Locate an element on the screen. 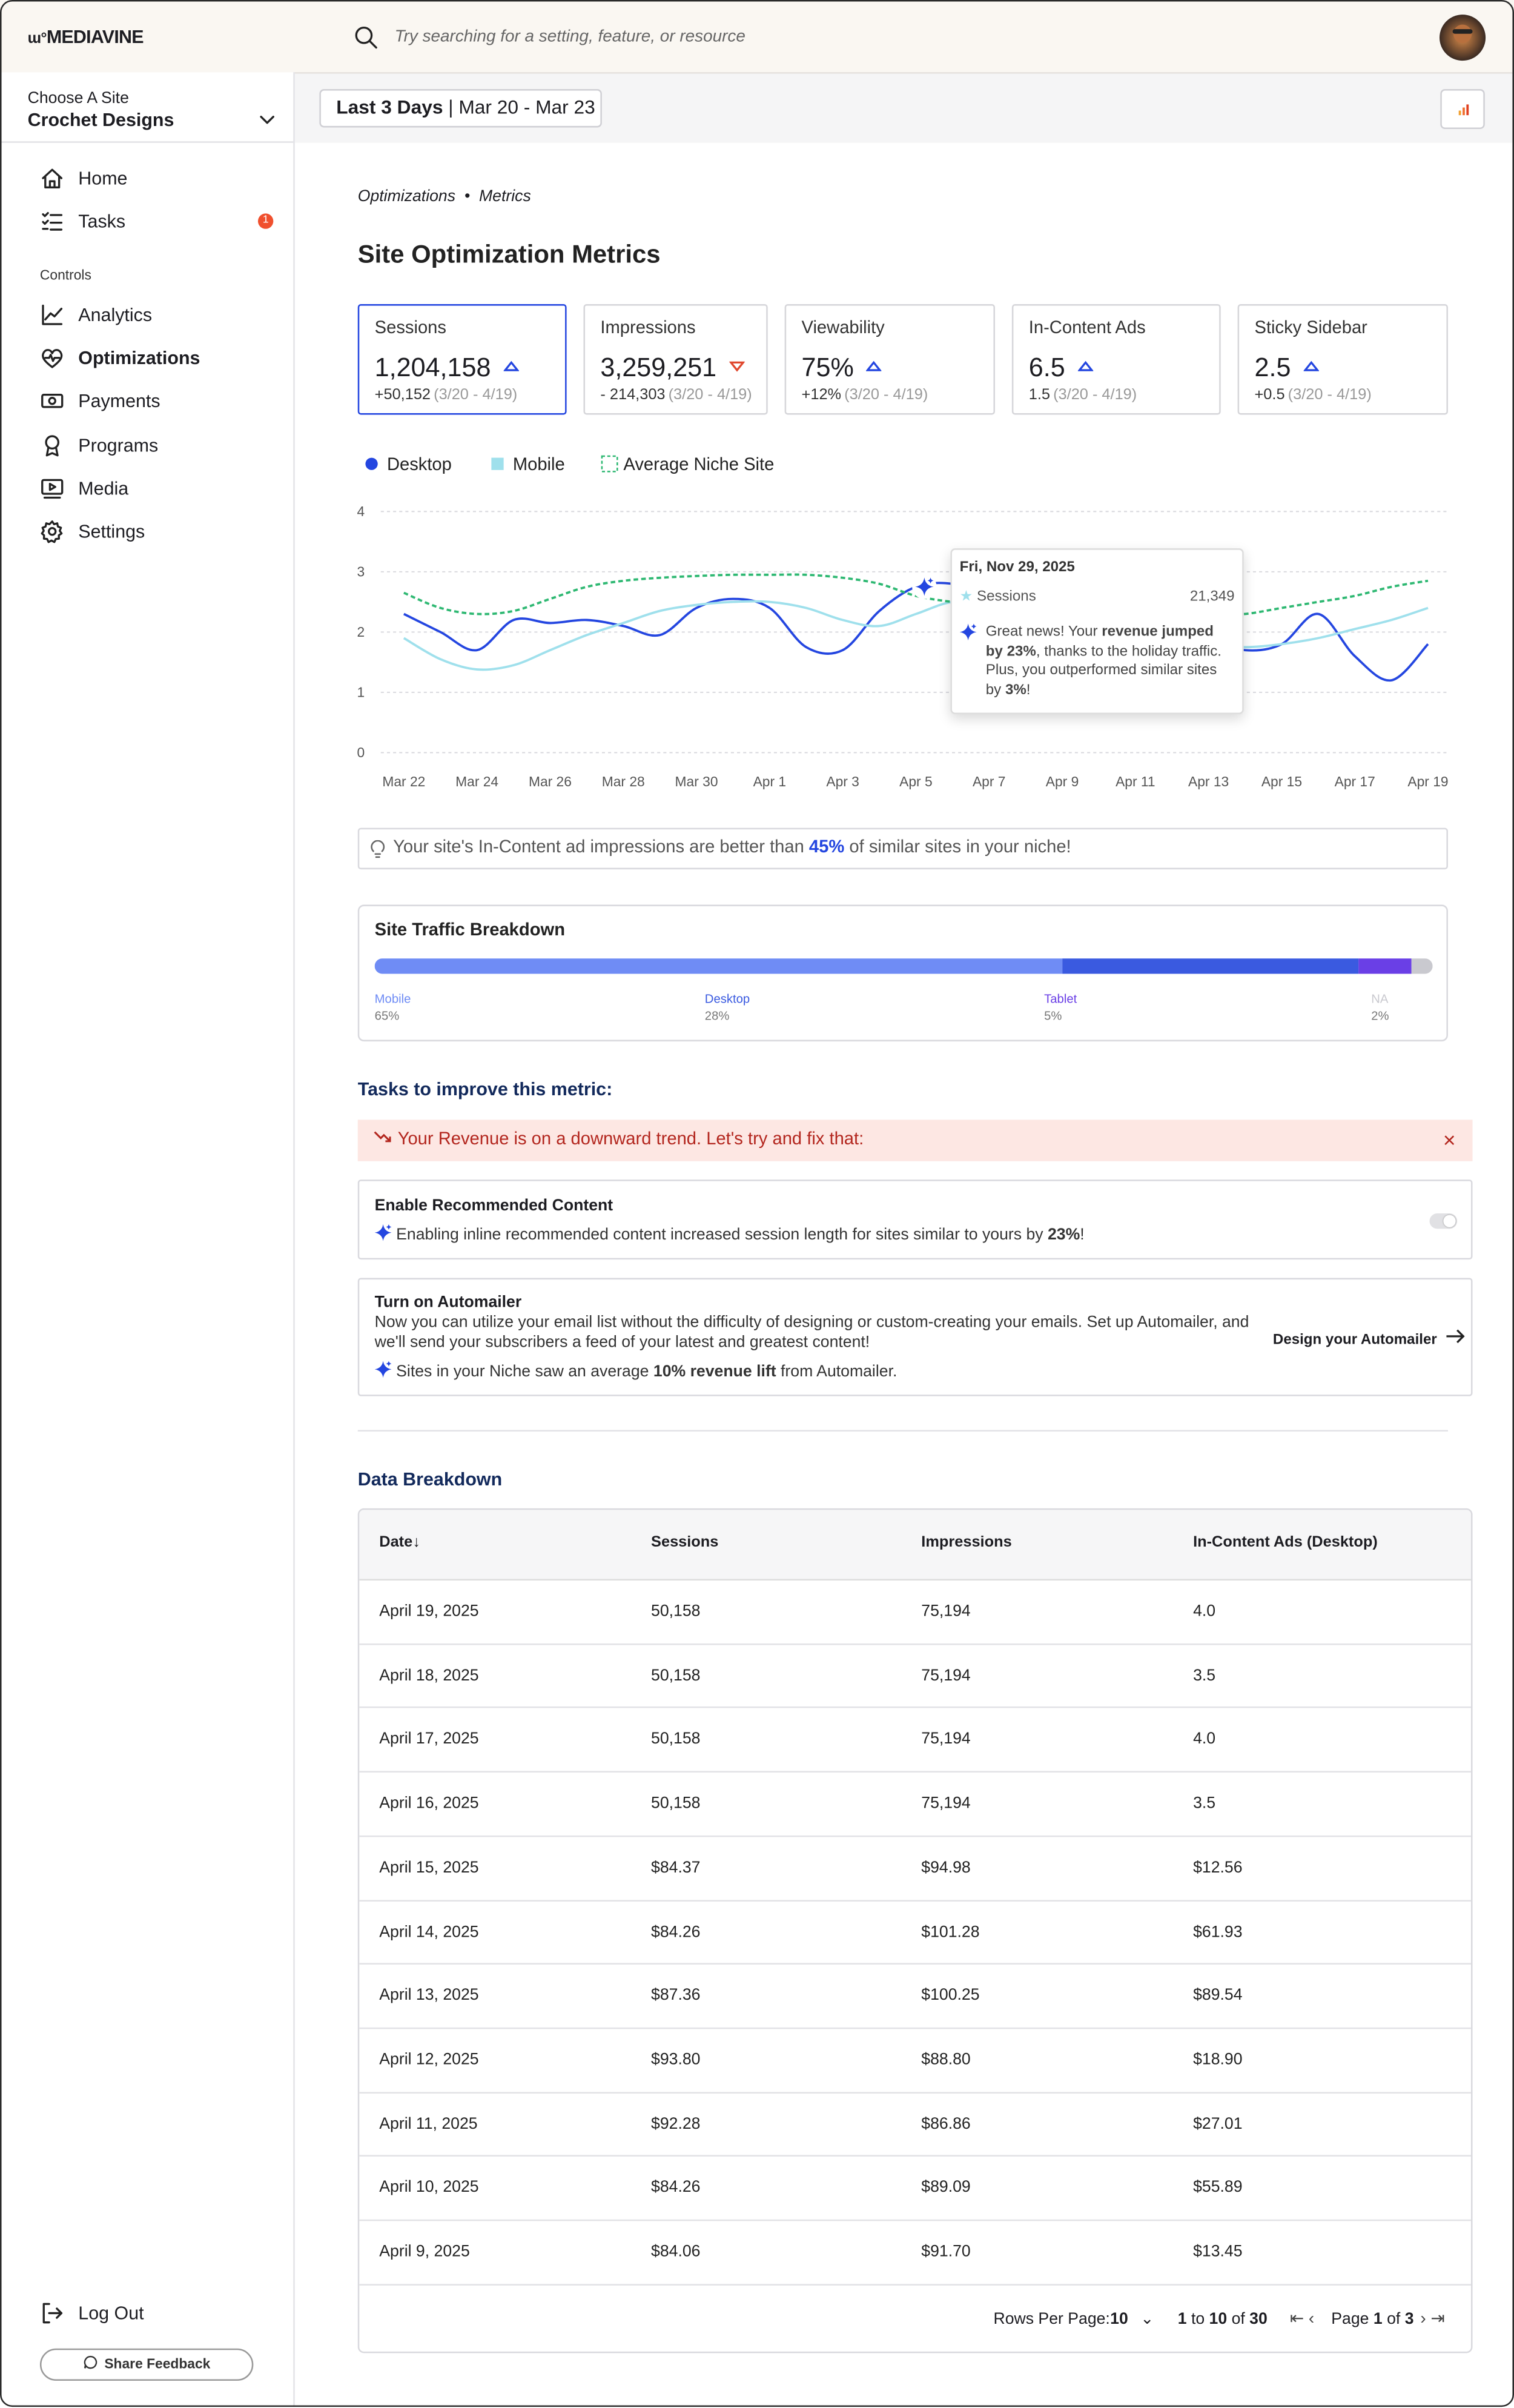  text-segment: 30 is located at coordinates (1258, 2319).